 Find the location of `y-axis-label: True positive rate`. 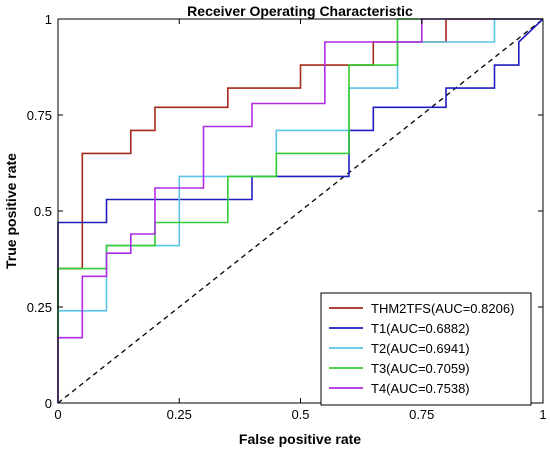

y-axis-label: True positive rate is located at coordinates (11, 211).